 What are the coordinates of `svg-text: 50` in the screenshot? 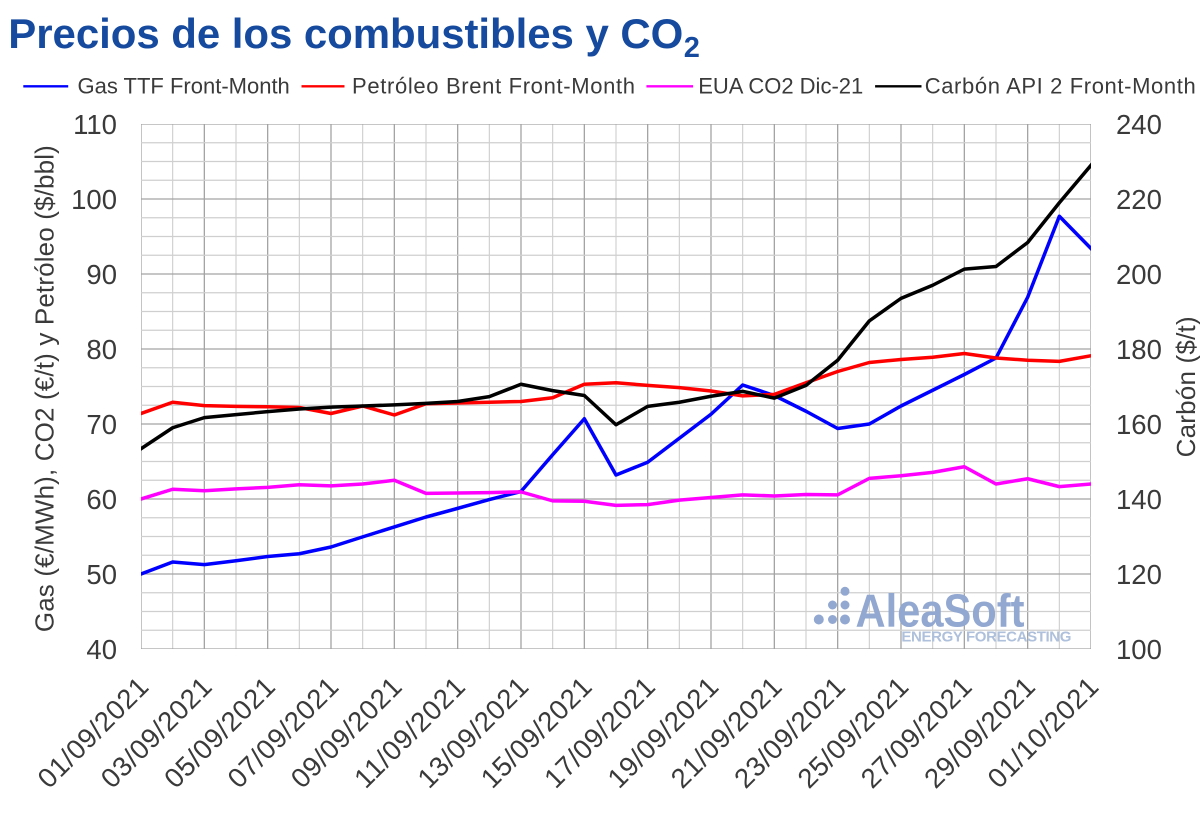 It's located at (101, 574).